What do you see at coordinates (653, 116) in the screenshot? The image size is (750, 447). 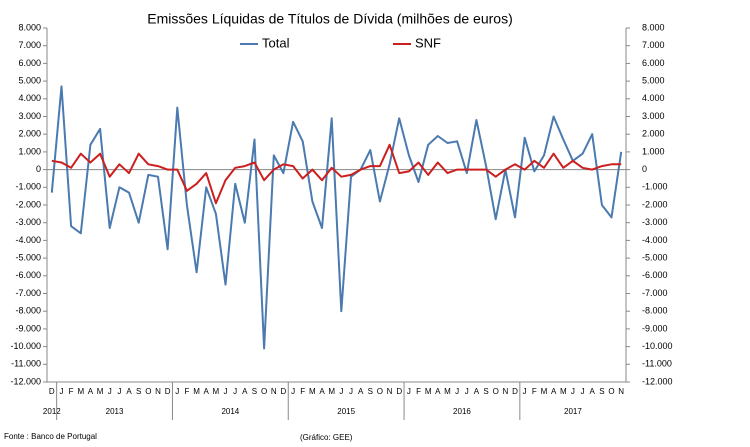 I see `y2-tick-label: 3.000` at bounding box center [653, 116].